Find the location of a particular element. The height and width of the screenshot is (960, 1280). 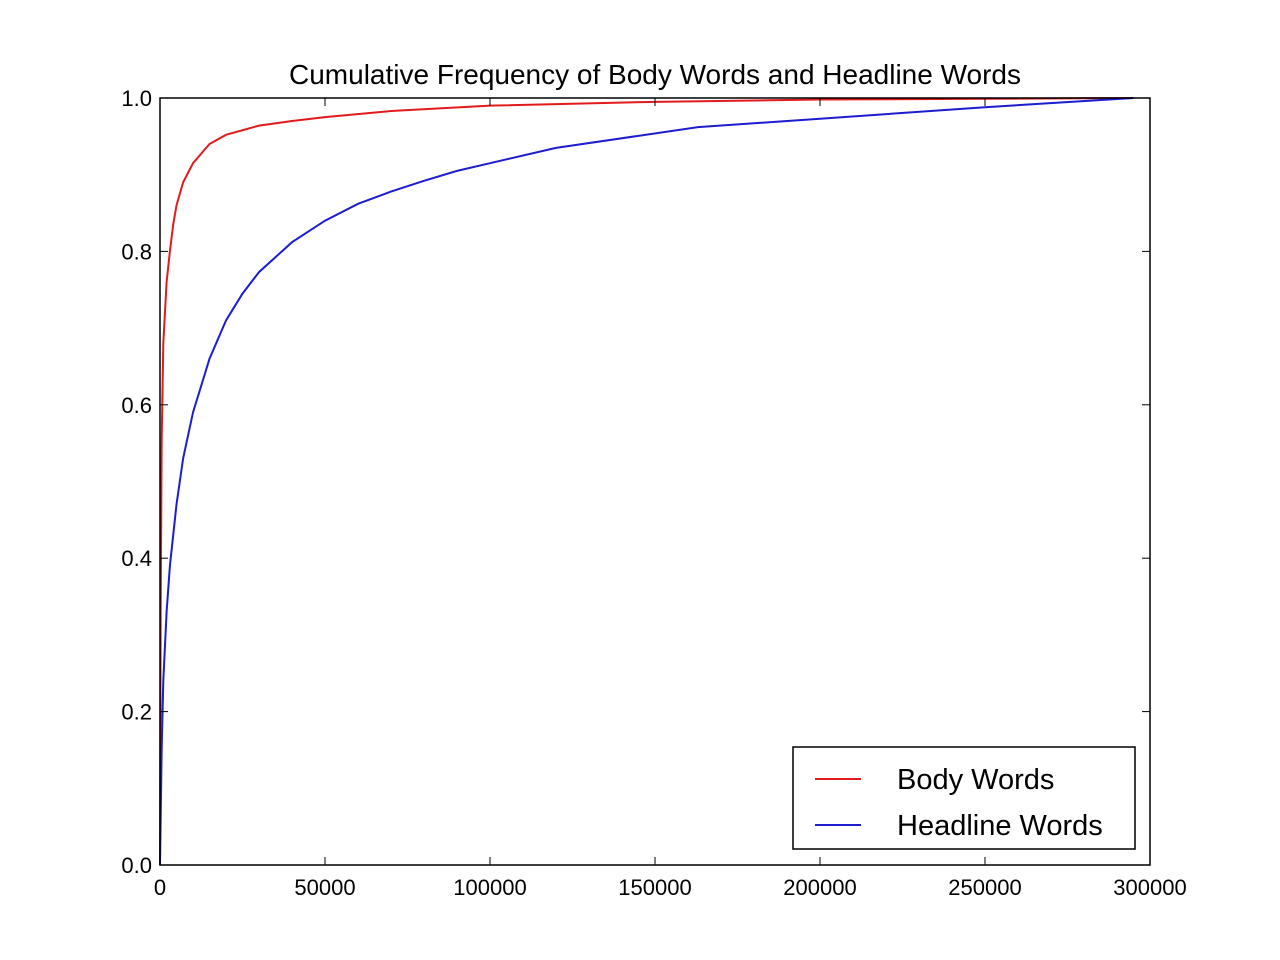

y-tick-label: 0.6 is located at coordinates (136, 405).